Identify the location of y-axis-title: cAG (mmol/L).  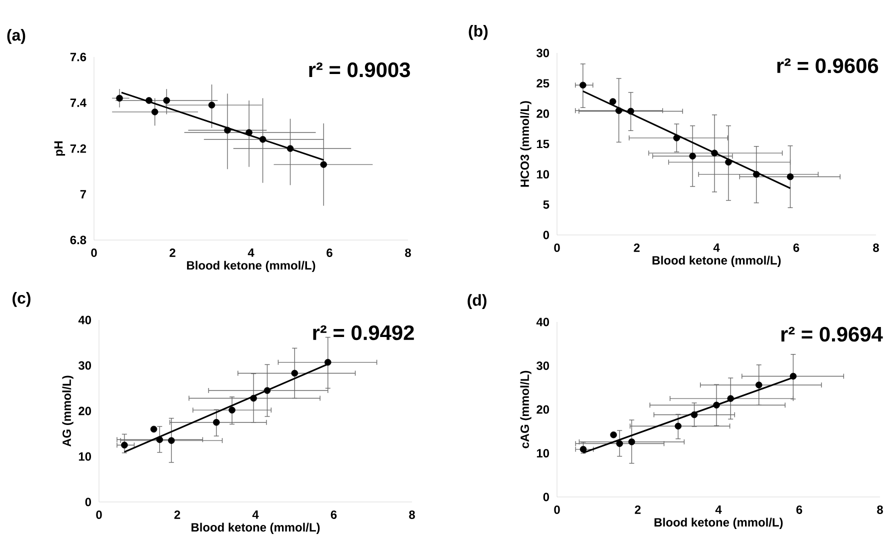
(526, 409).